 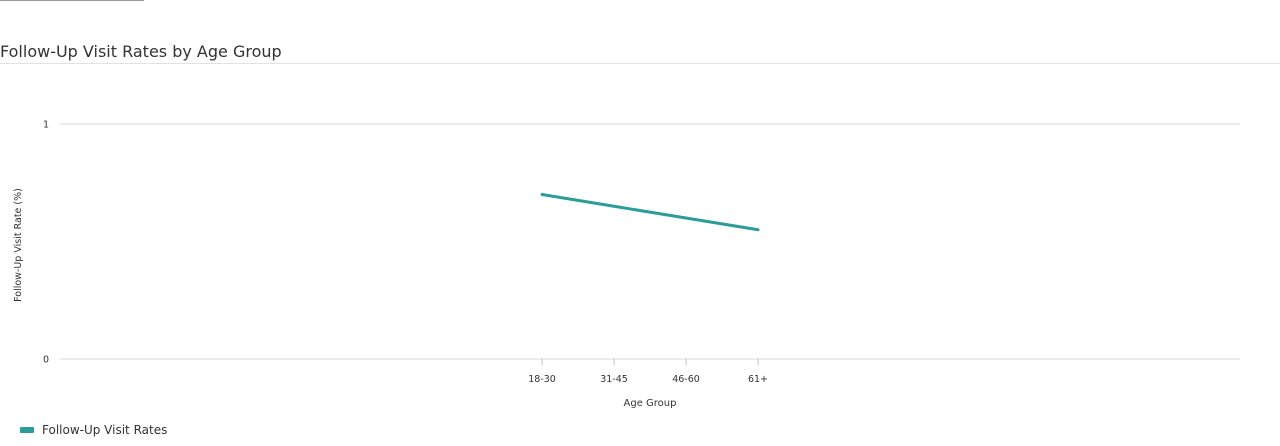 What do you see at coordinates (542, 379) in the screenshot?
I see `x-tick-label: 18-30` at bounding box center [542, 379].